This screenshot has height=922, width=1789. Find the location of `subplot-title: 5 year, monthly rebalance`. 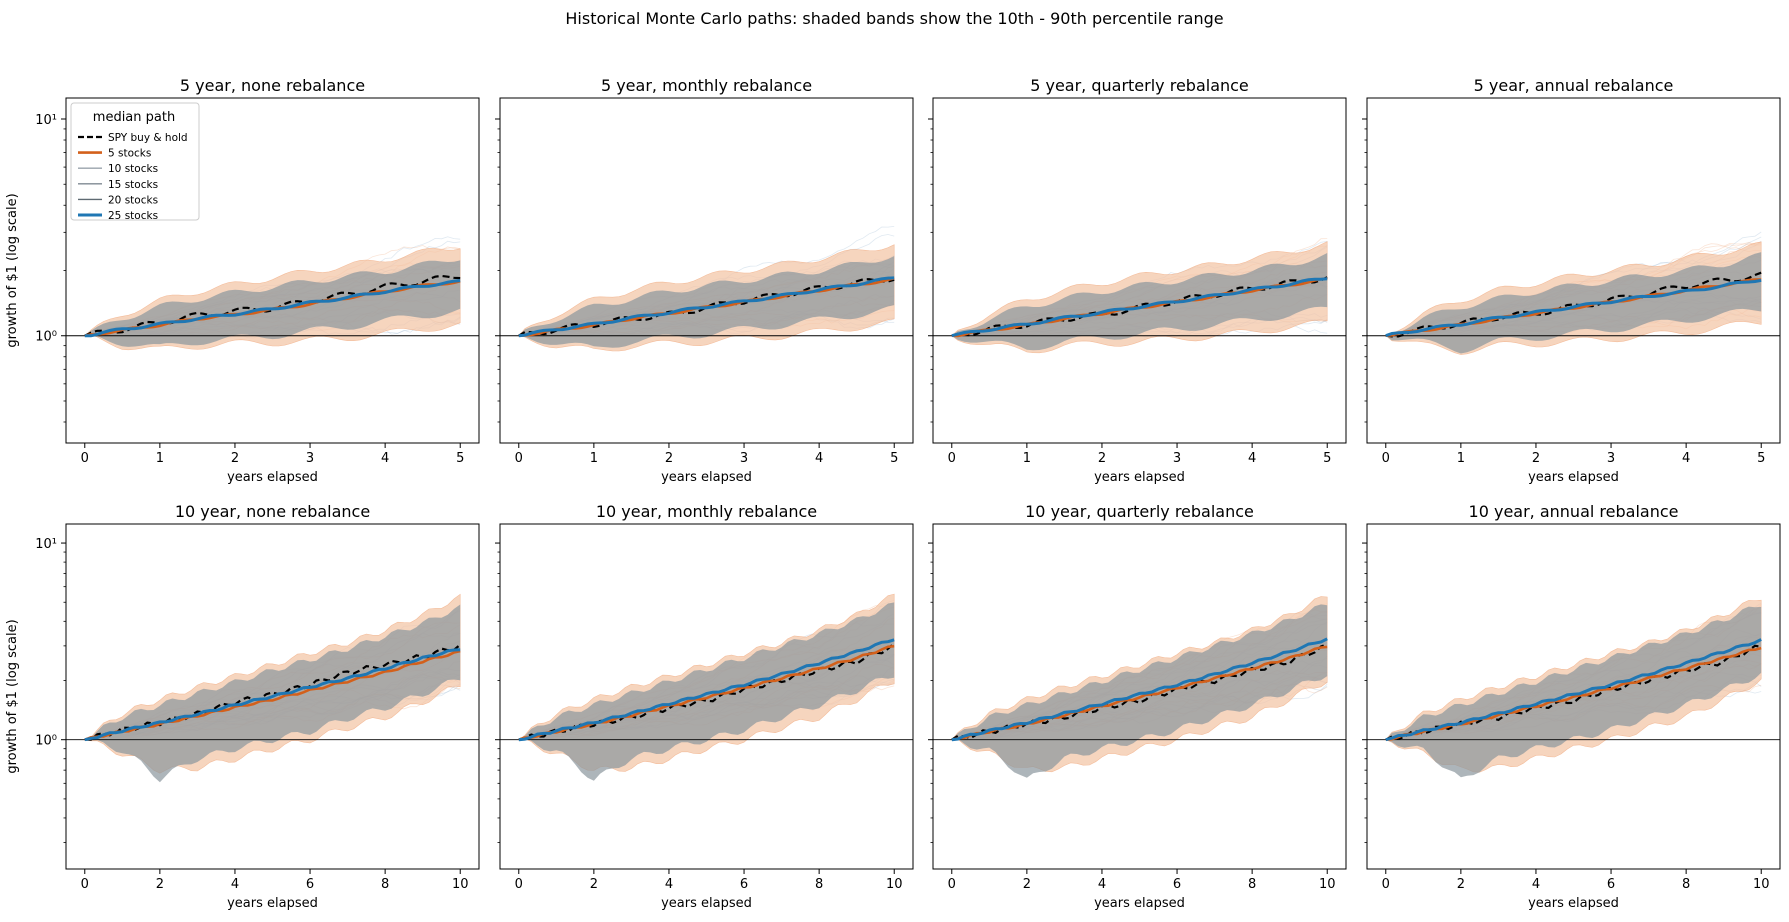

subplot-title: 5 year, monthly rebalance is located at coordinates (706, 85).